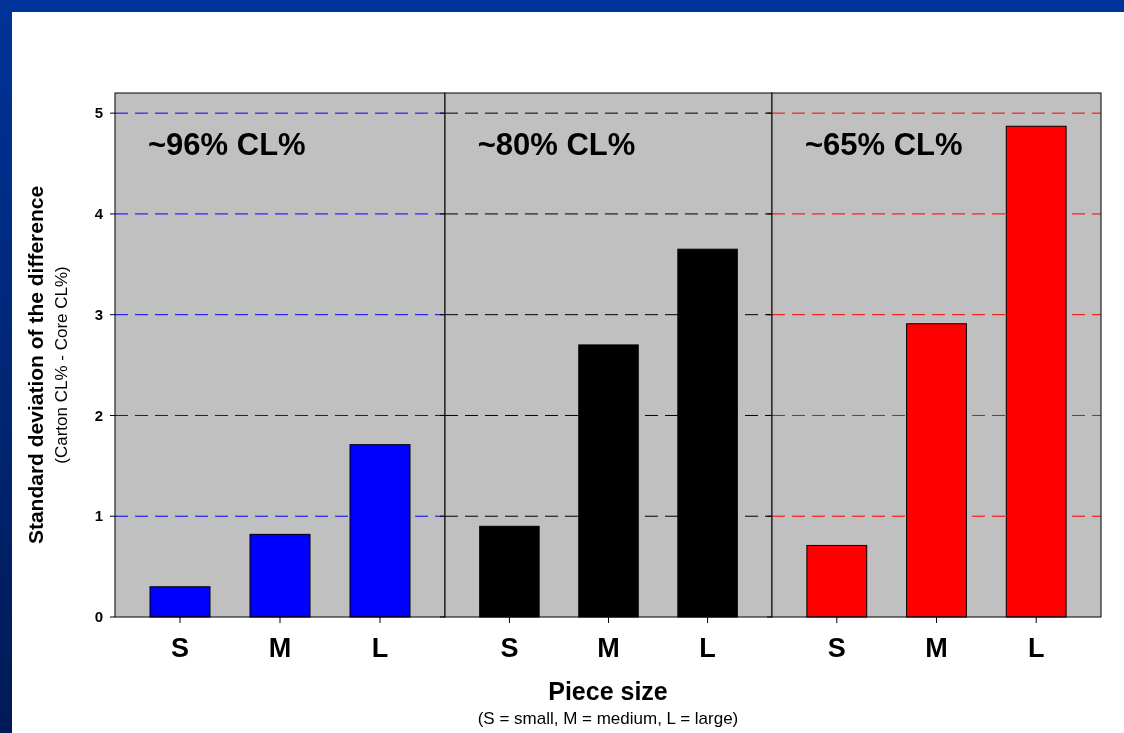 The image size is (1124, 733). Describe the element at coordinates (98, 113) in the screenshot. I see `y-tick-label: 5` at that location.